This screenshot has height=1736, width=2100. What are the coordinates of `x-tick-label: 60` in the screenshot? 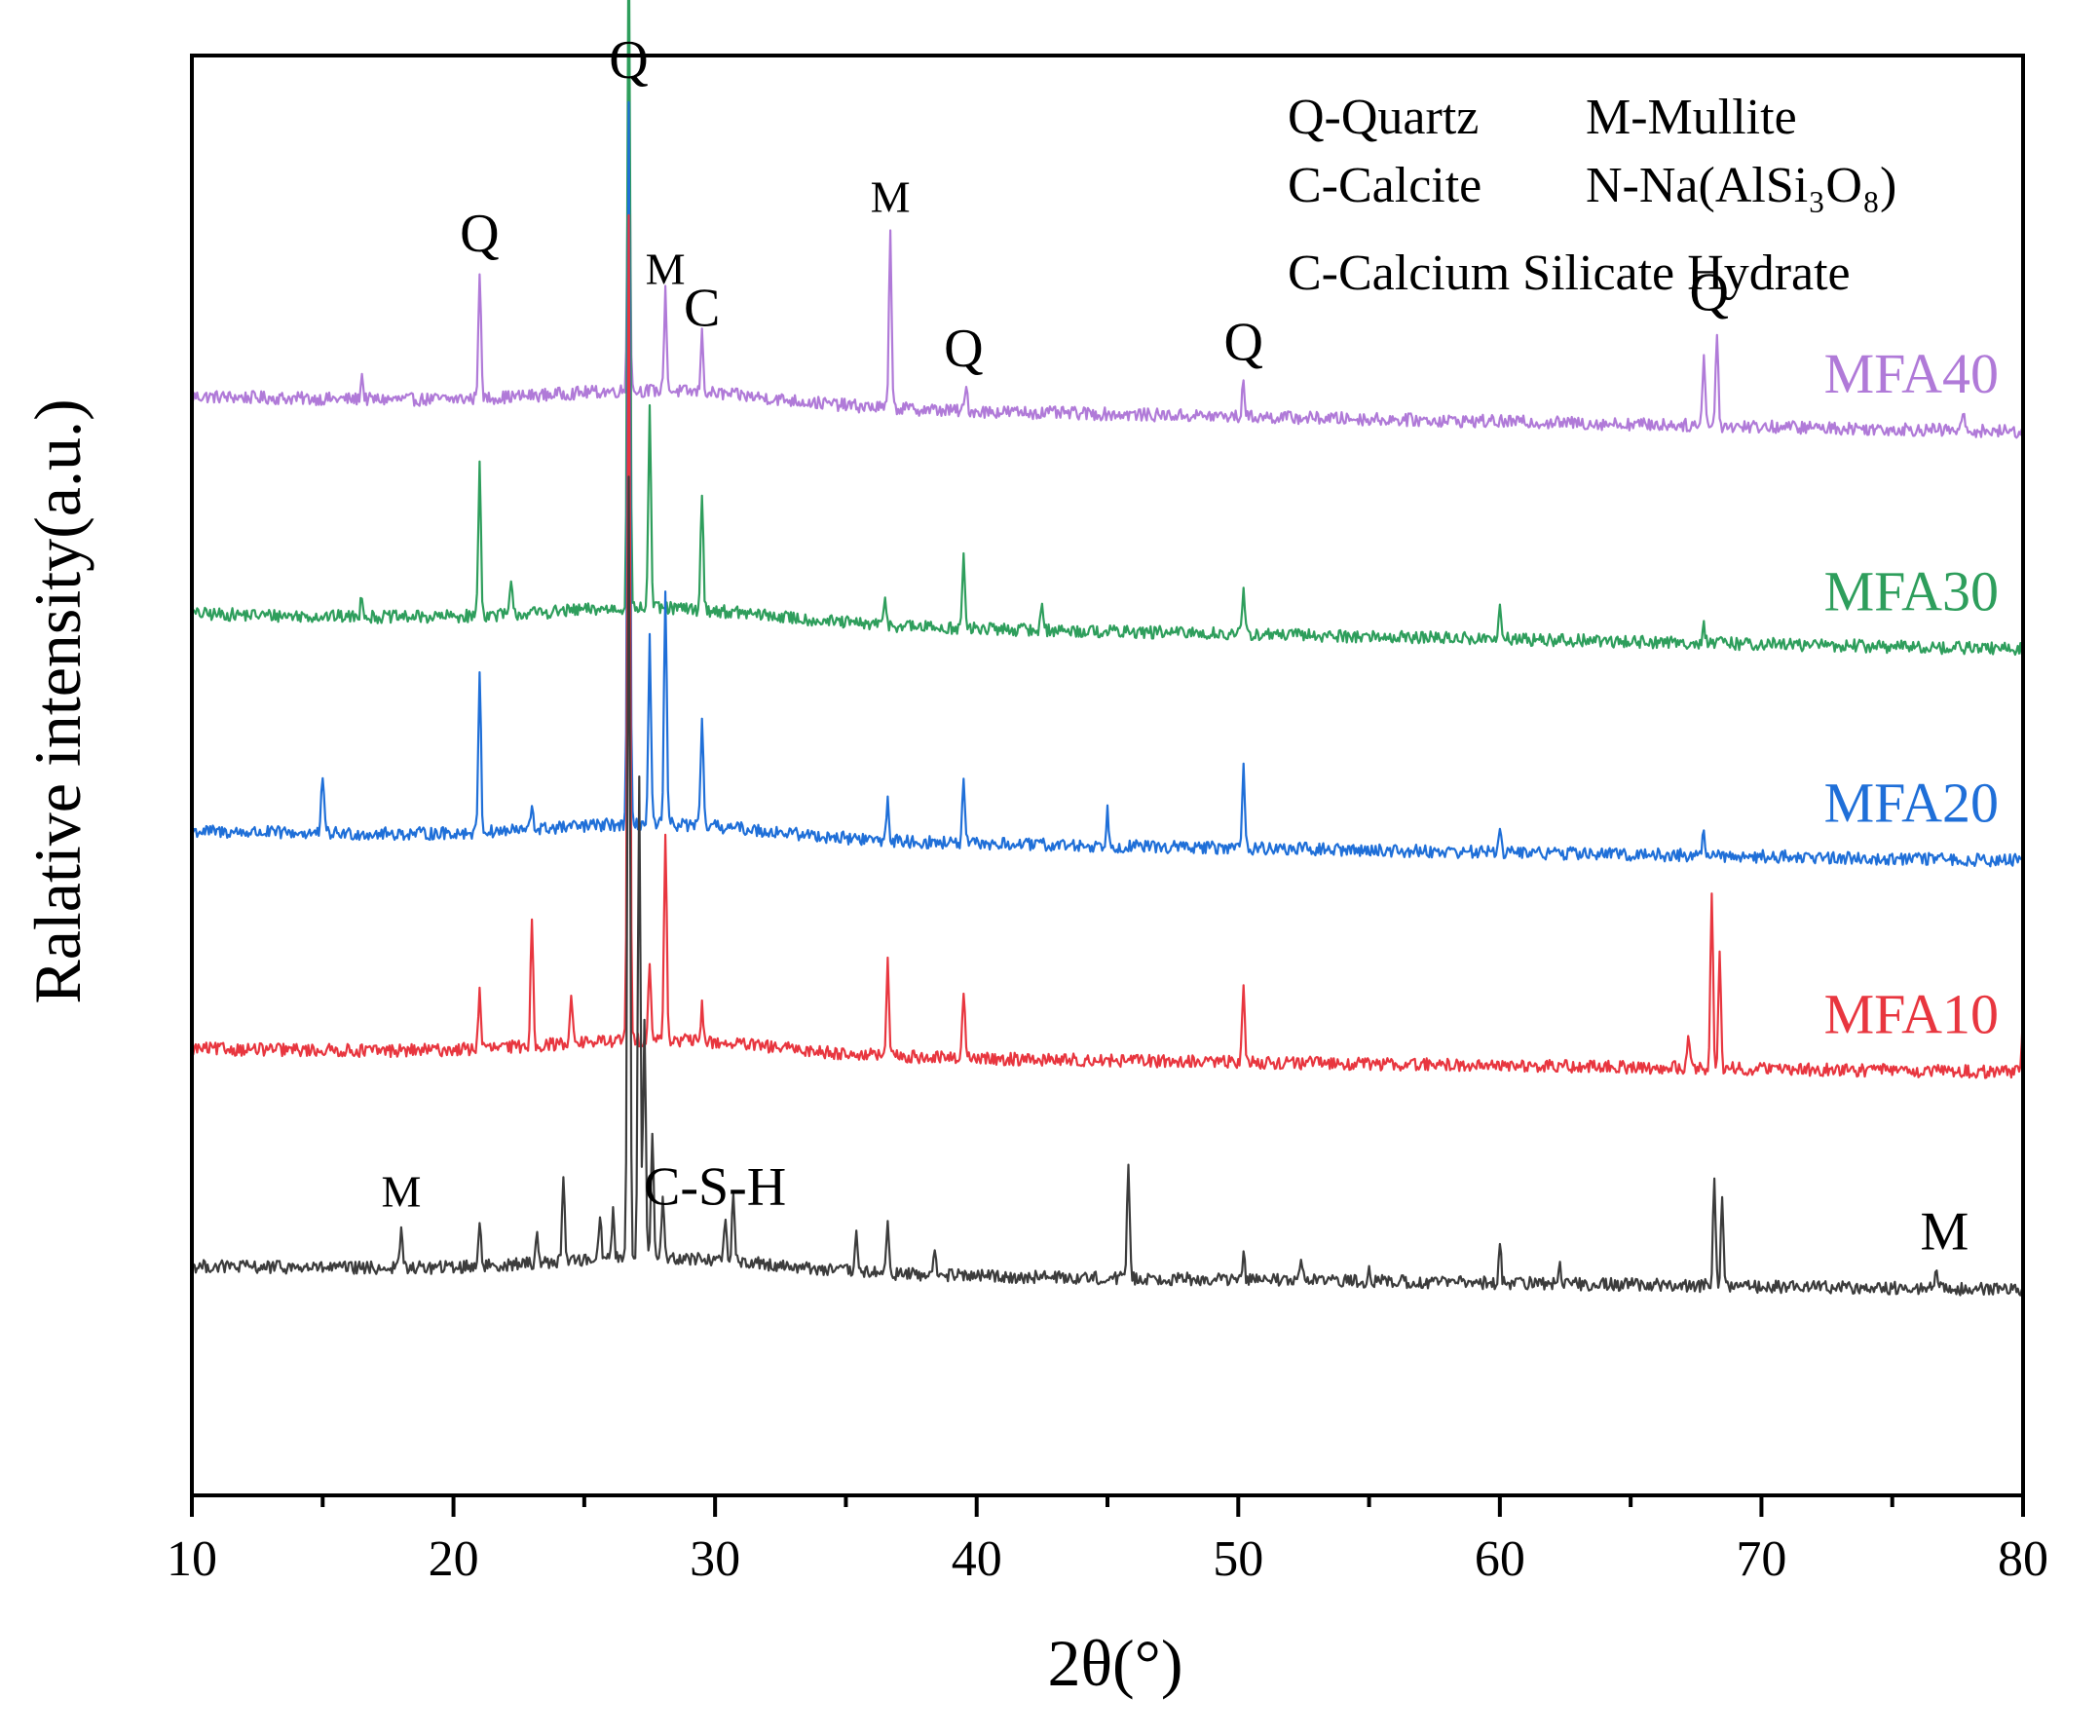 It's located at (1500, 1559).